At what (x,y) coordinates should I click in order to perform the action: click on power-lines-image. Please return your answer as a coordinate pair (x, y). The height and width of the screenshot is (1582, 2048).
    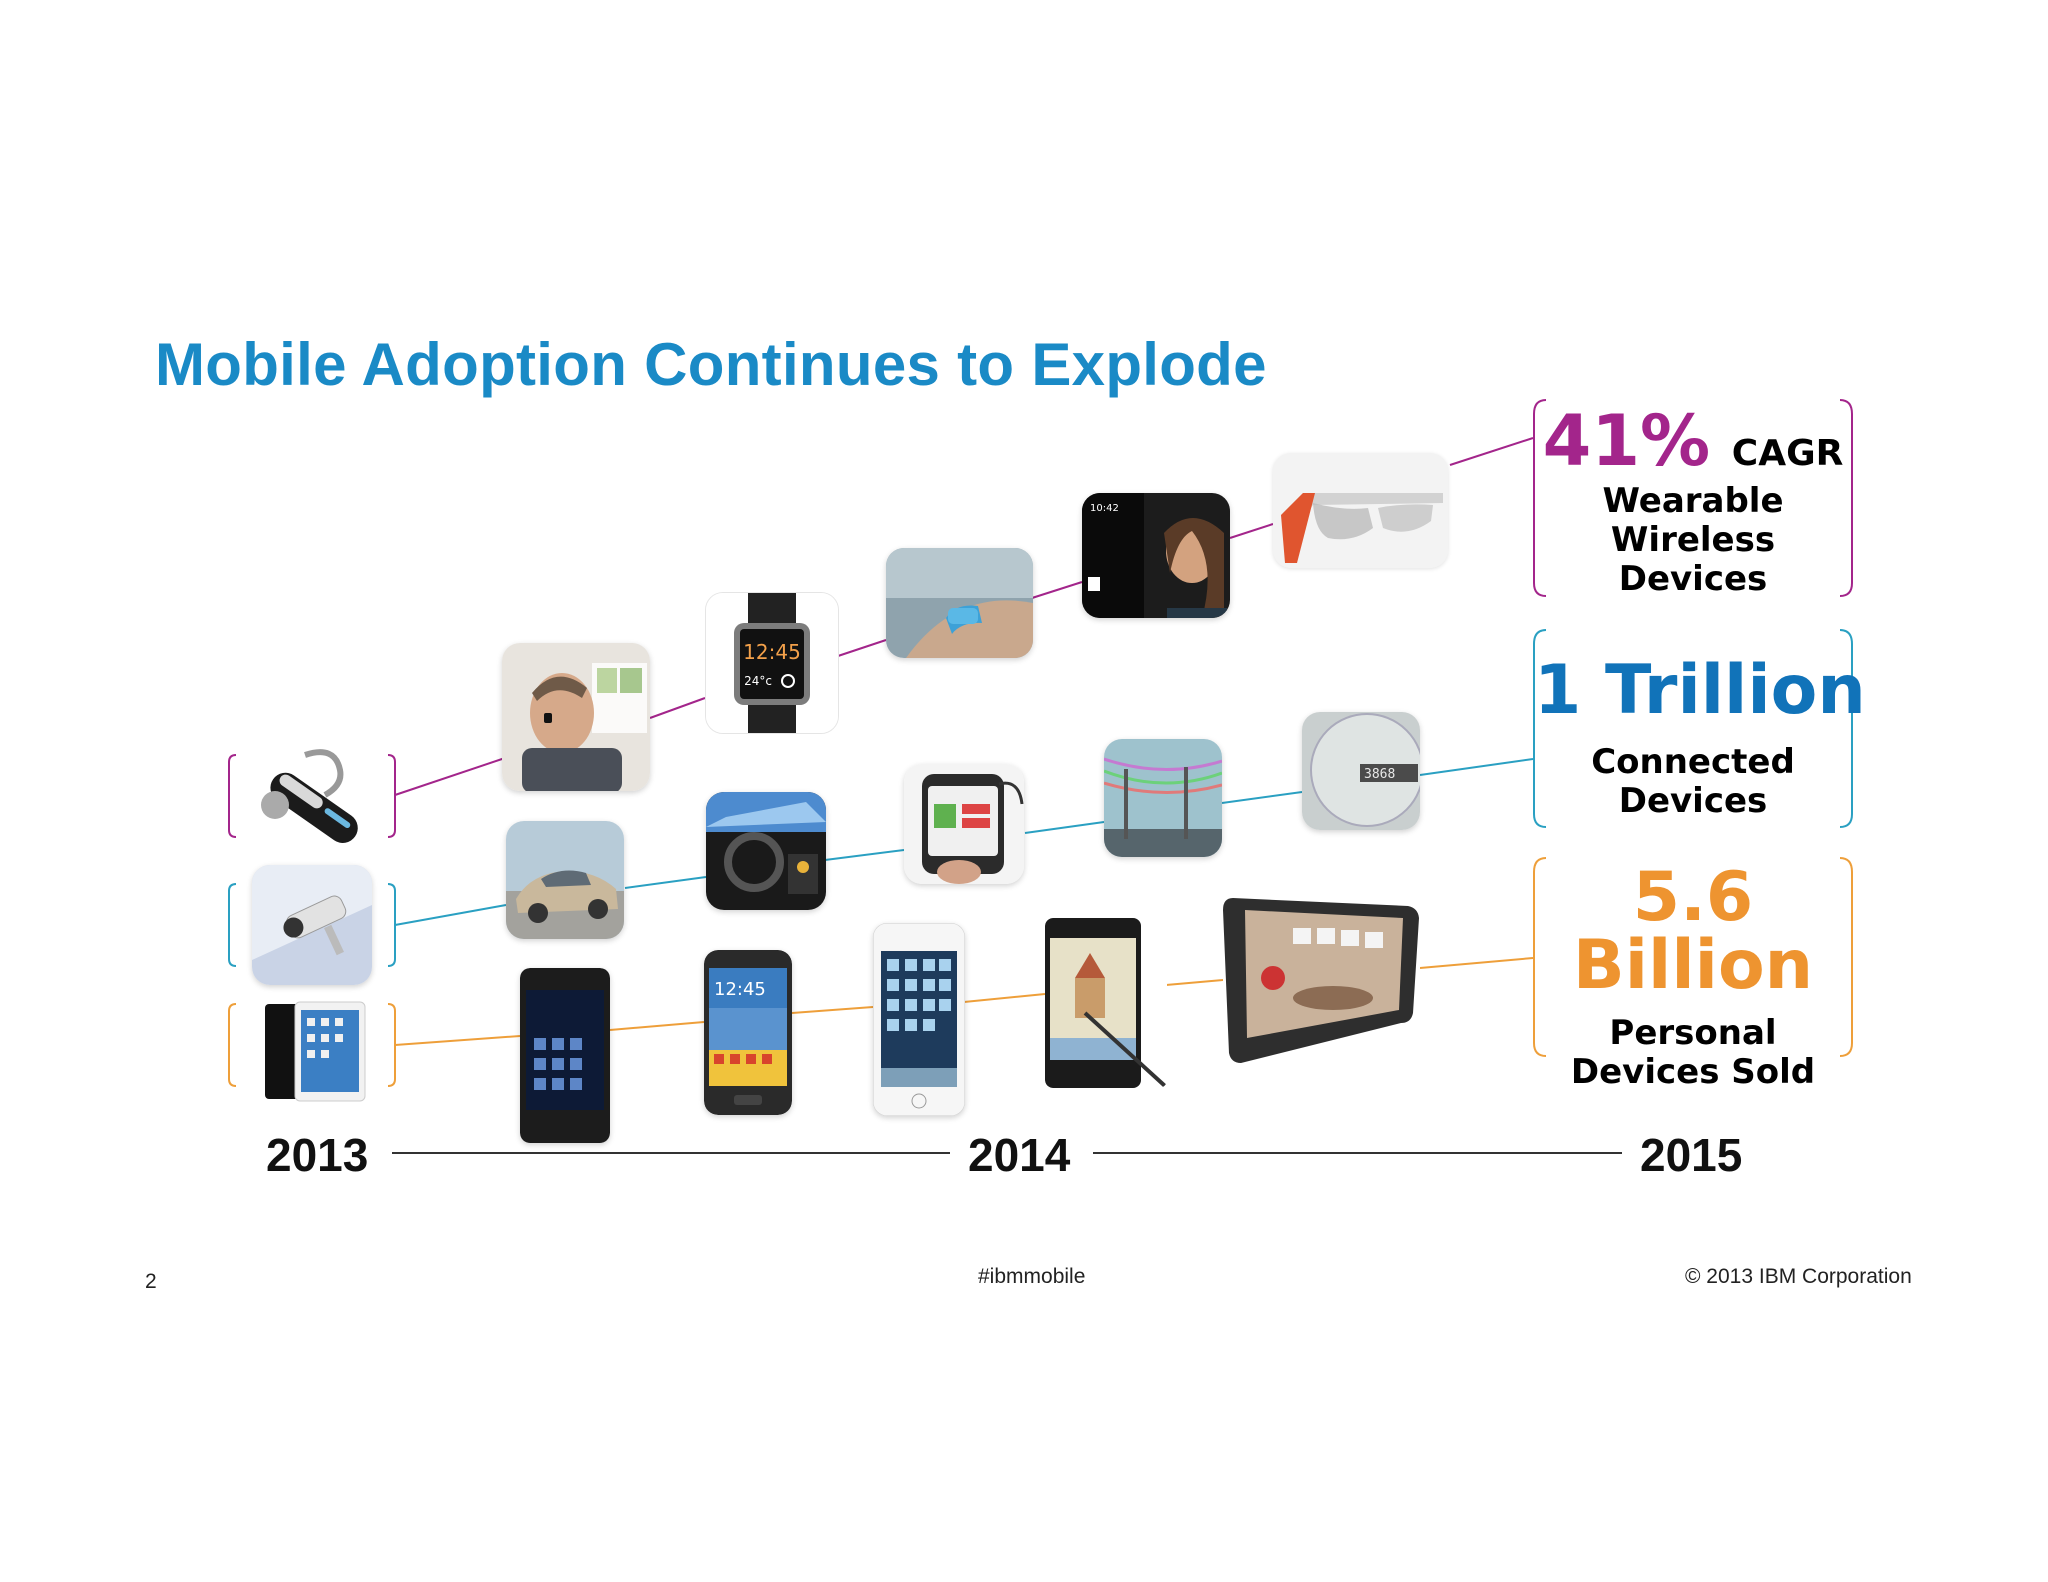
    Looking at the image, I should click on (1163, 798).